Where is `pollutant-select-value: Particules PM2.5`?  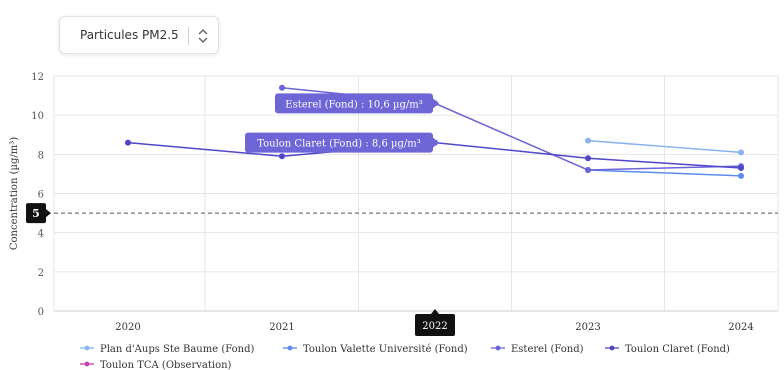 pollutant-select-value: Particules PM2.5 is located at coordinates (129, 35).